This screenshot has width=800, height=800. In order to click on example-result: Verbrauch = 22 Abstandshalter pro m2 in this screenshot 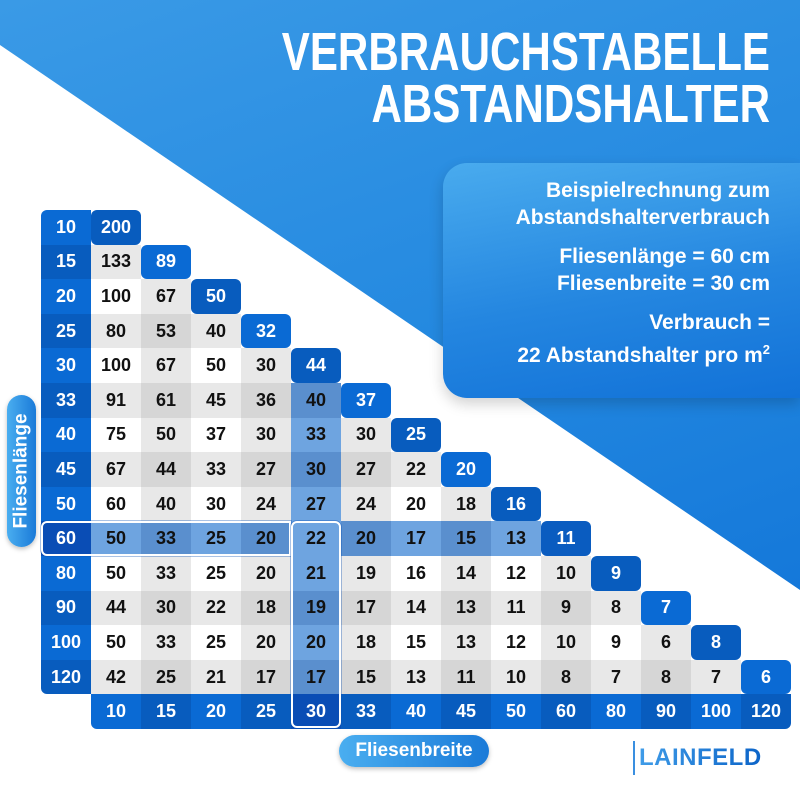, I will do `click(611, 339)`.